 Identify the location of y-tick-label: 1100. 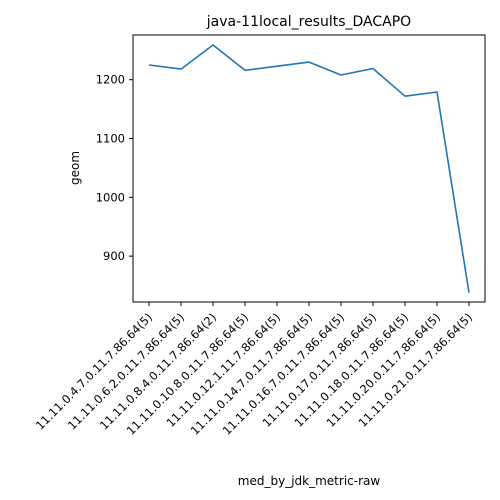
(110, 139).